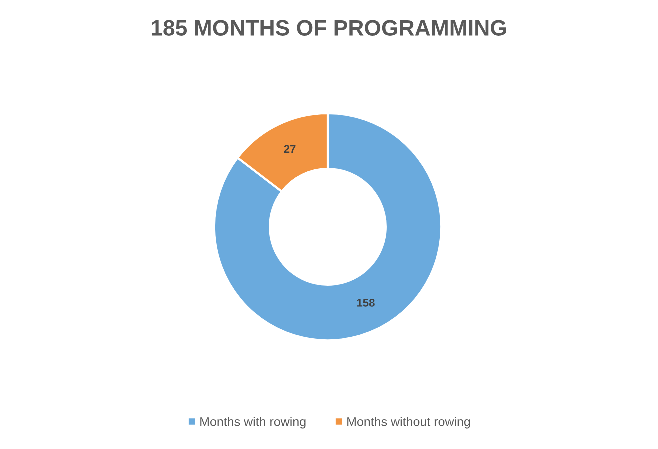 The width and height of the screenshot is (658, 449). What do you see at coordinates (366, 303) in the screenshot?
I see `data-label: 158` at bounding box center [366, 303].